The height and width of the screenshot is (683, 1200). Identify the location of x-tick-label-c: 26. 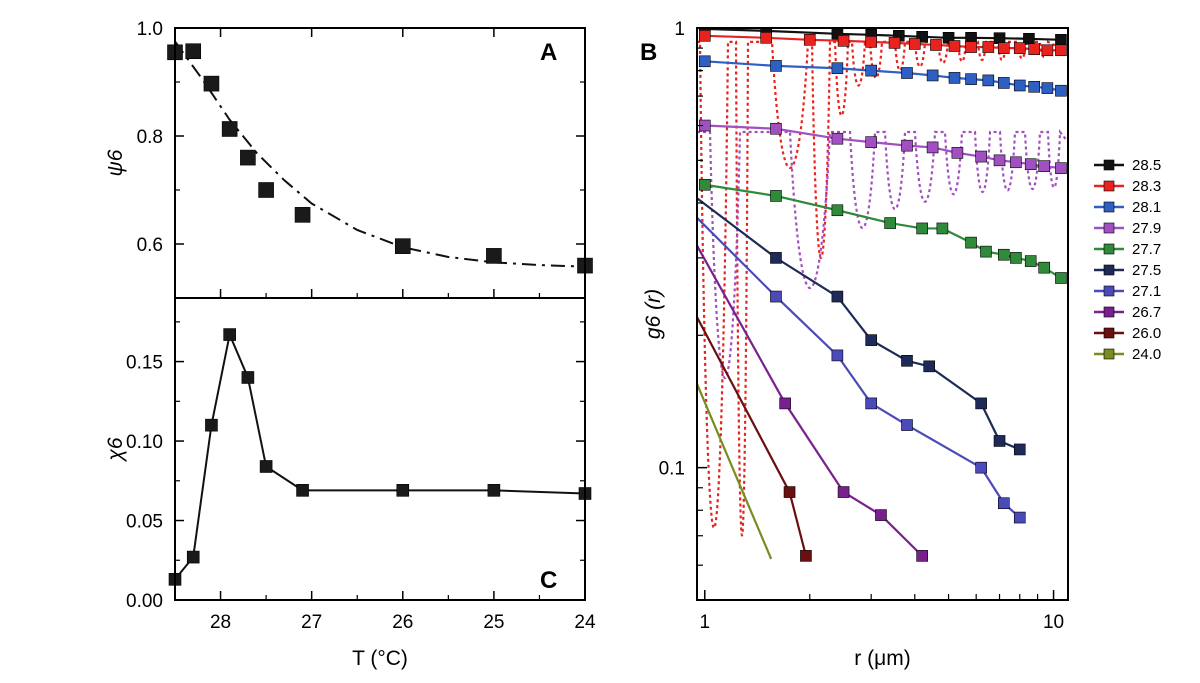
(402, 622).